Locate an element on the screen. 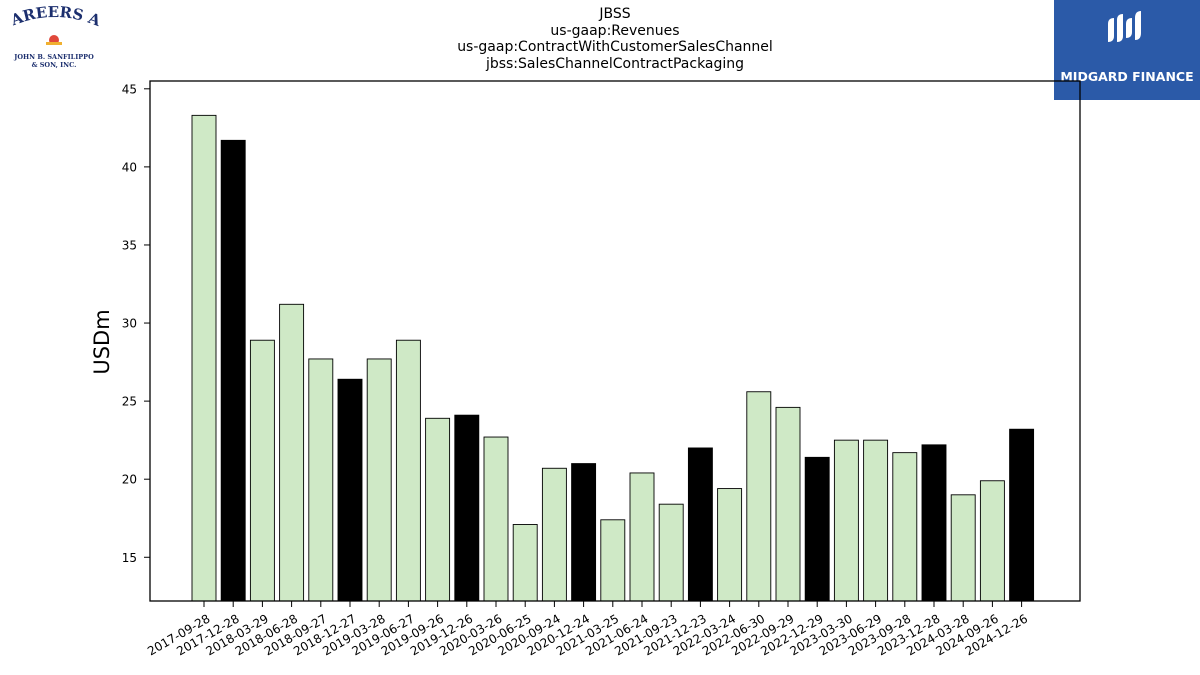  title-member: jbss:SalesChannelContractPackaging is located at coordinates (615, 63).